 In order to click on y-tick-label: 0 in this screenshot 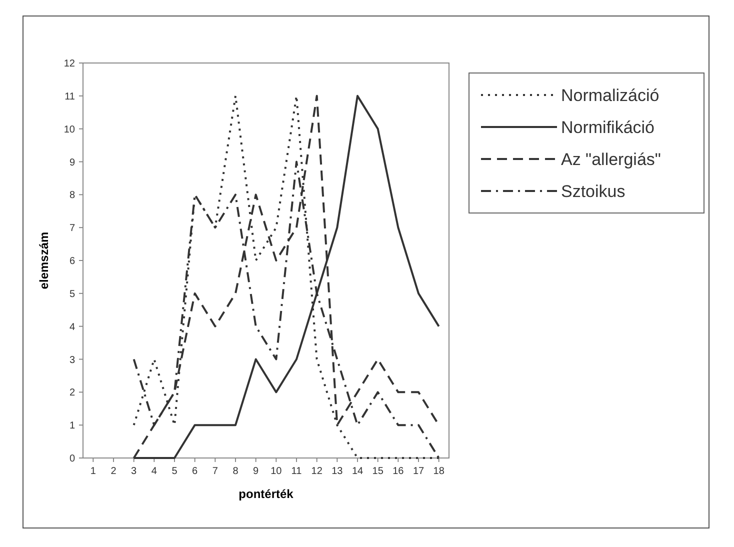, I will do `click(72, 459)`.